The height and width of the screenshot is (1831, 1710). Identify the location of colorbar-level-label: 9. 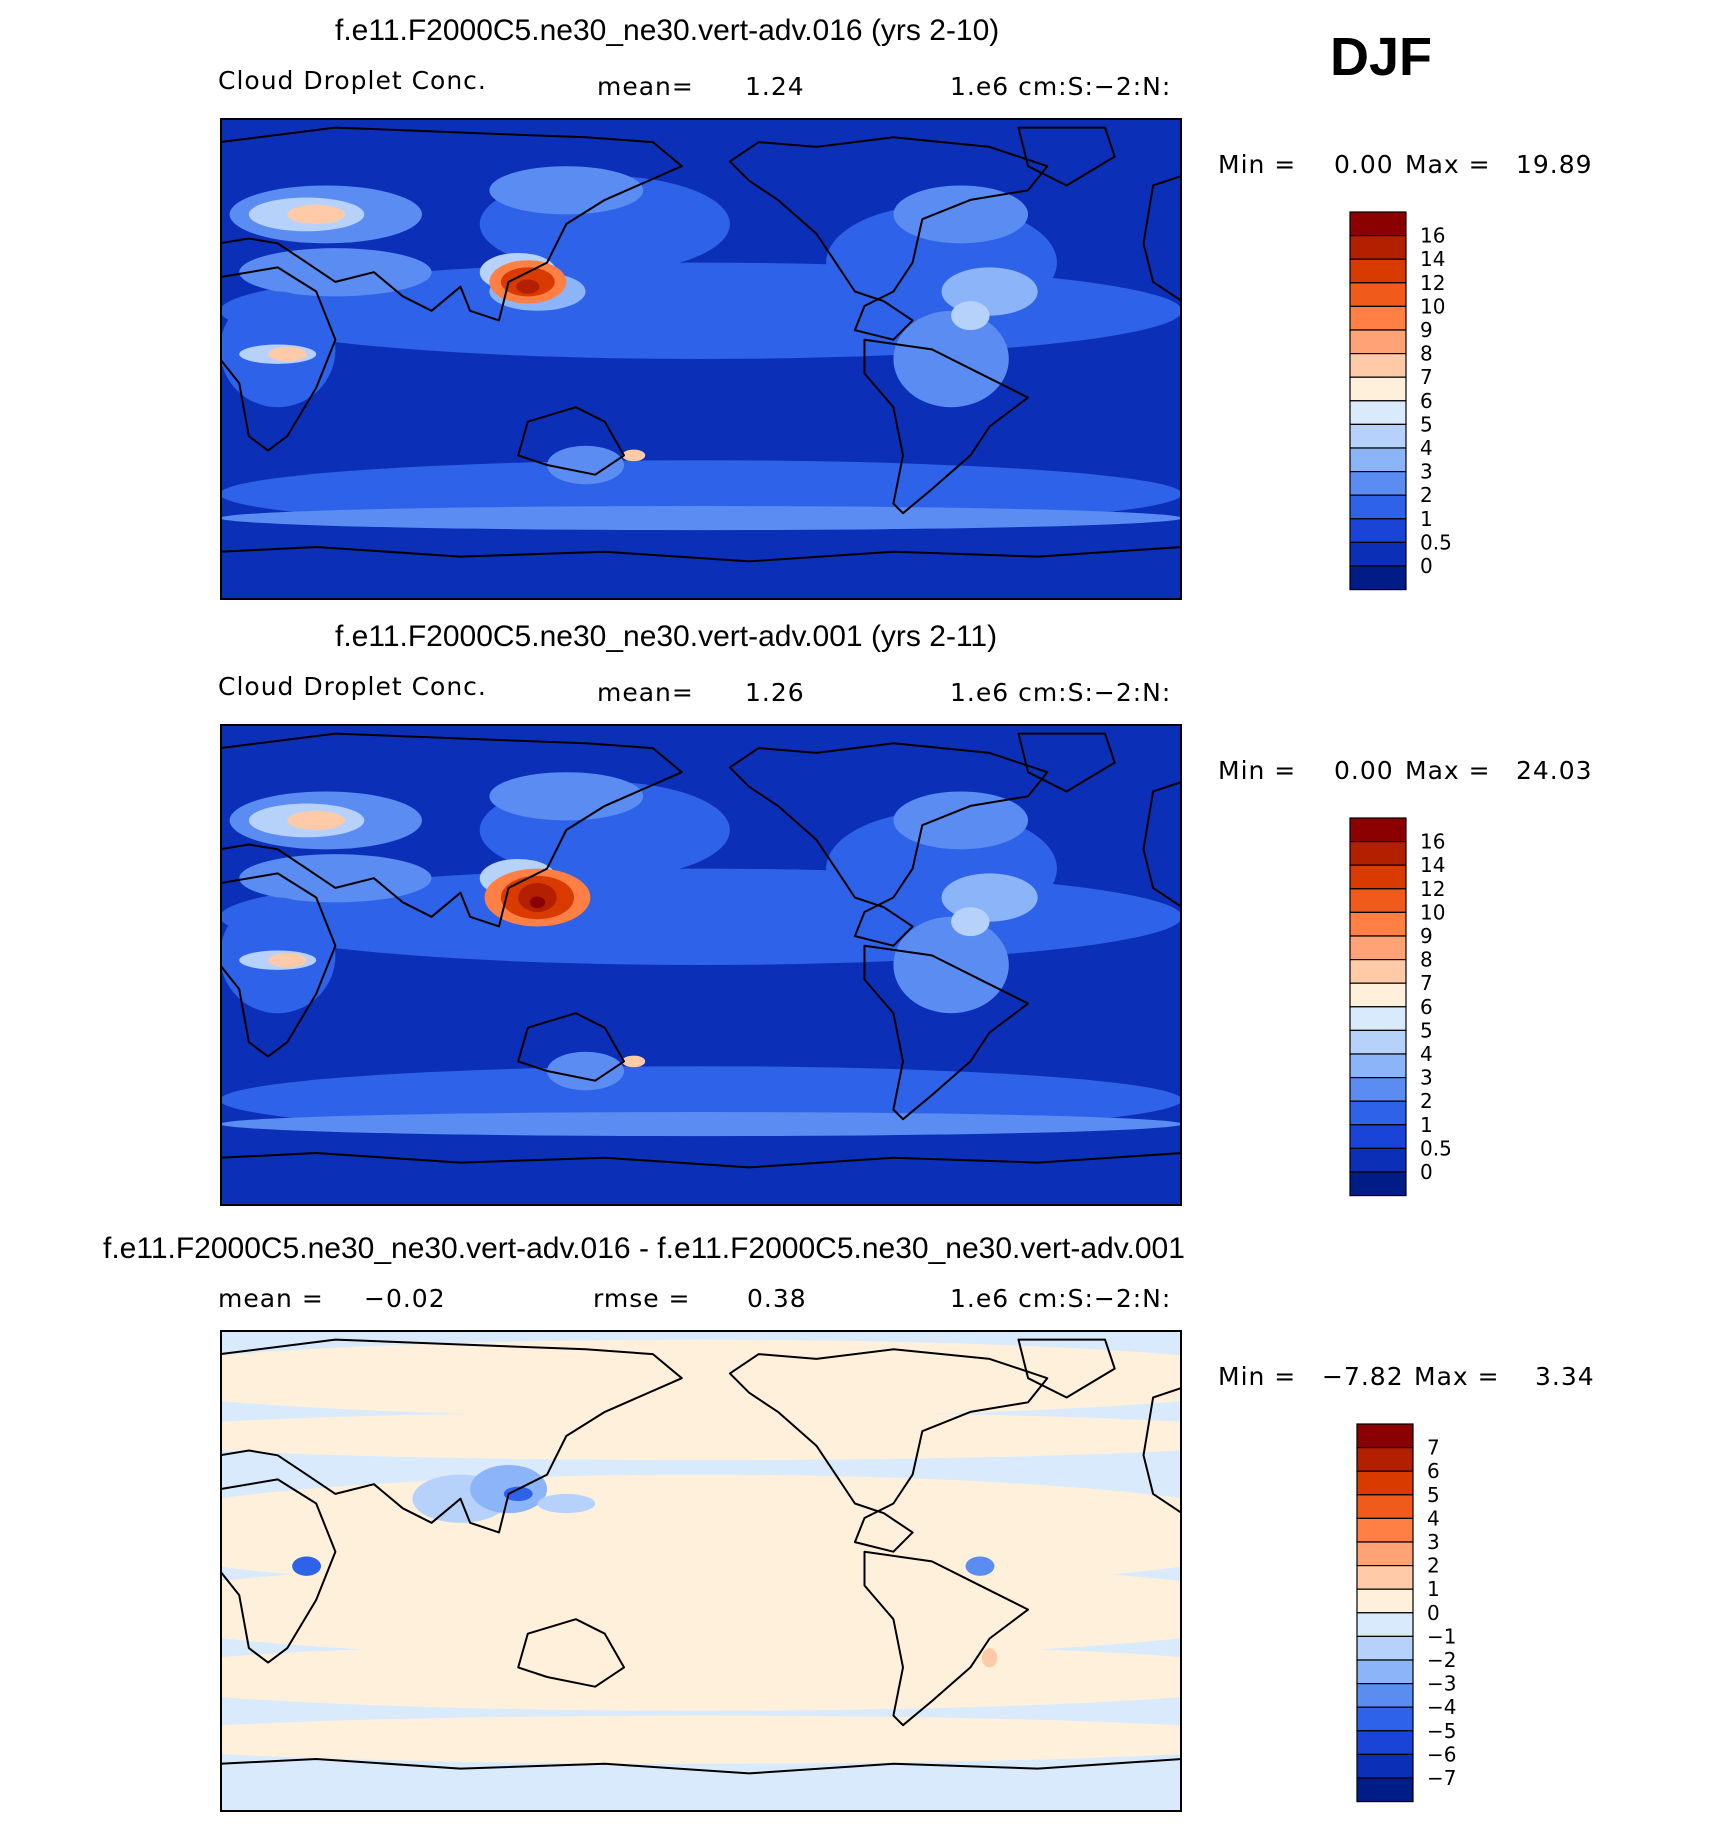
(1426, 330).